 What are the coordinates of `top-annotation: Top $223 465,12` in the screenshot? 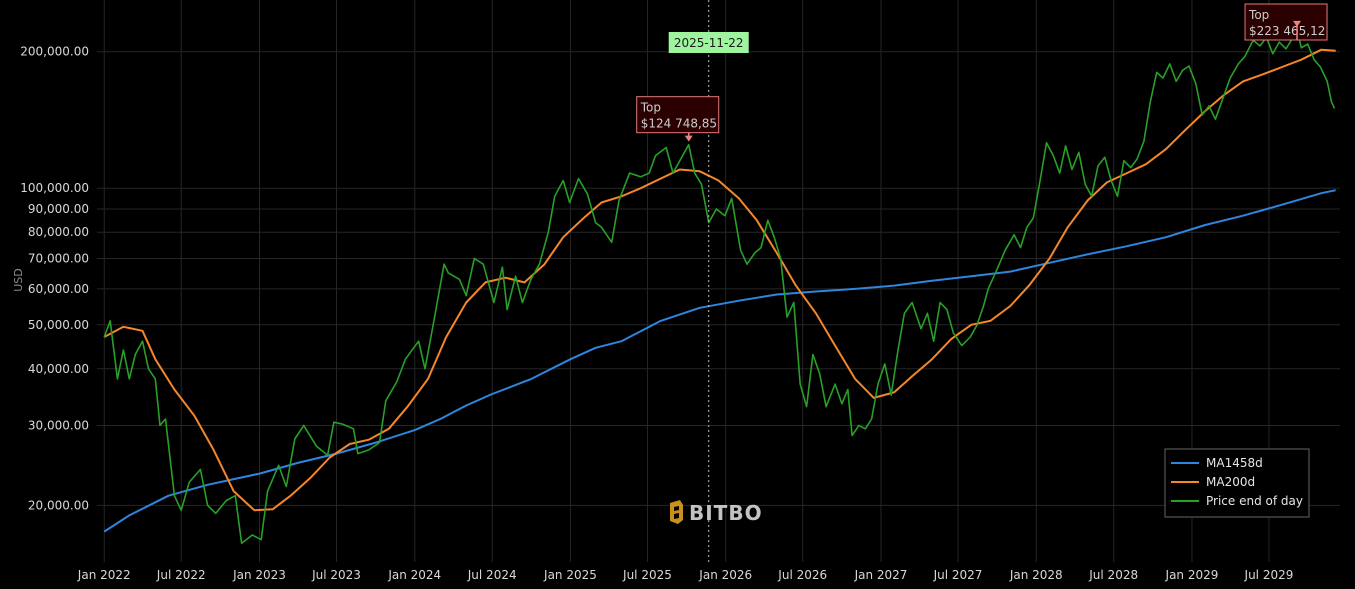 It's located at (1286, 22).